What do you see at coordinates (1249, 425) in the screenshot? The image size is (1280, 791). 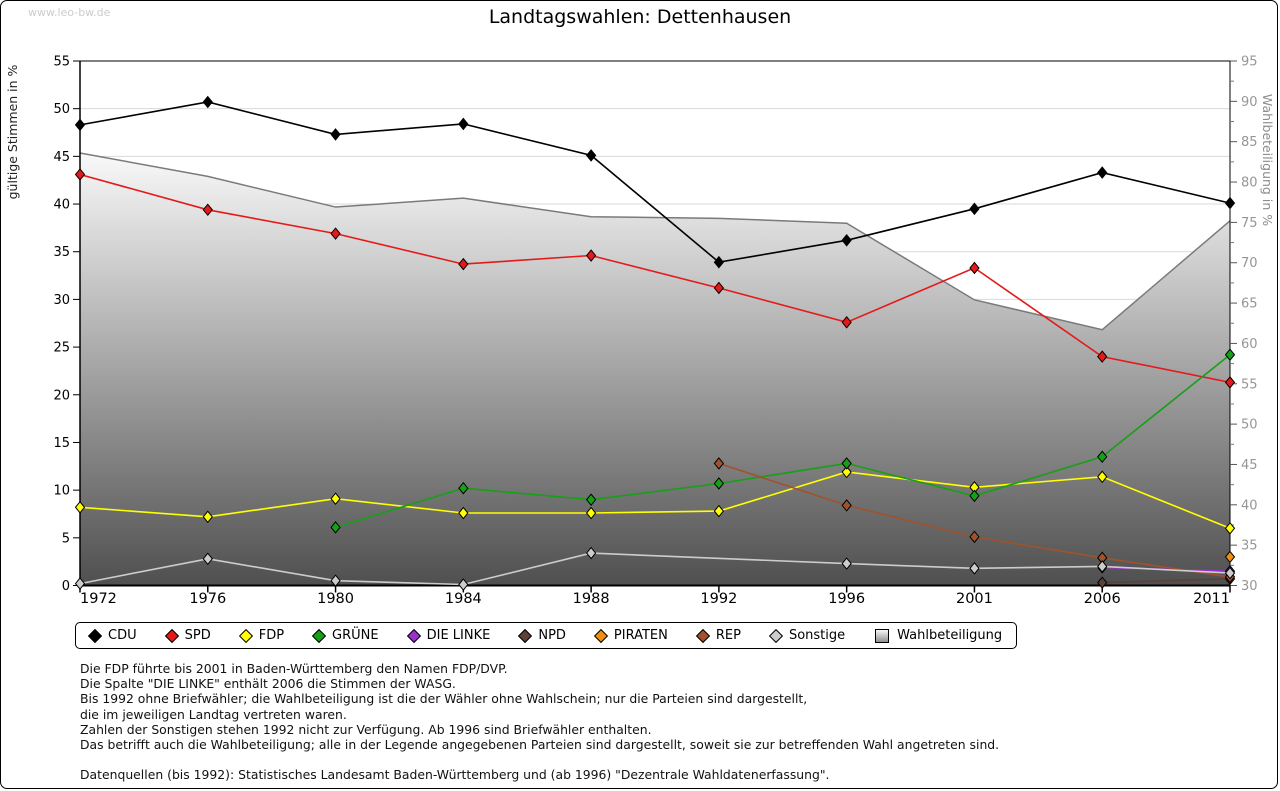 I see `y-tick-right: 50` at bounding box center [1249, 425].